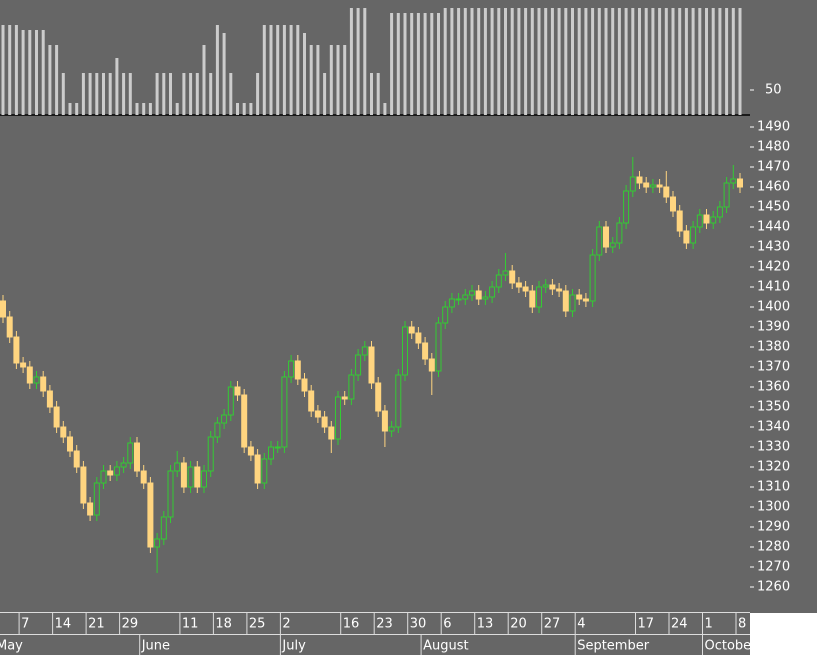 This screenshot has height=655, width=817. What do you see at coordinates (773, 287) in the screenshot?
I see `y-tick-label: 1410` at bounding box center [773, 287].